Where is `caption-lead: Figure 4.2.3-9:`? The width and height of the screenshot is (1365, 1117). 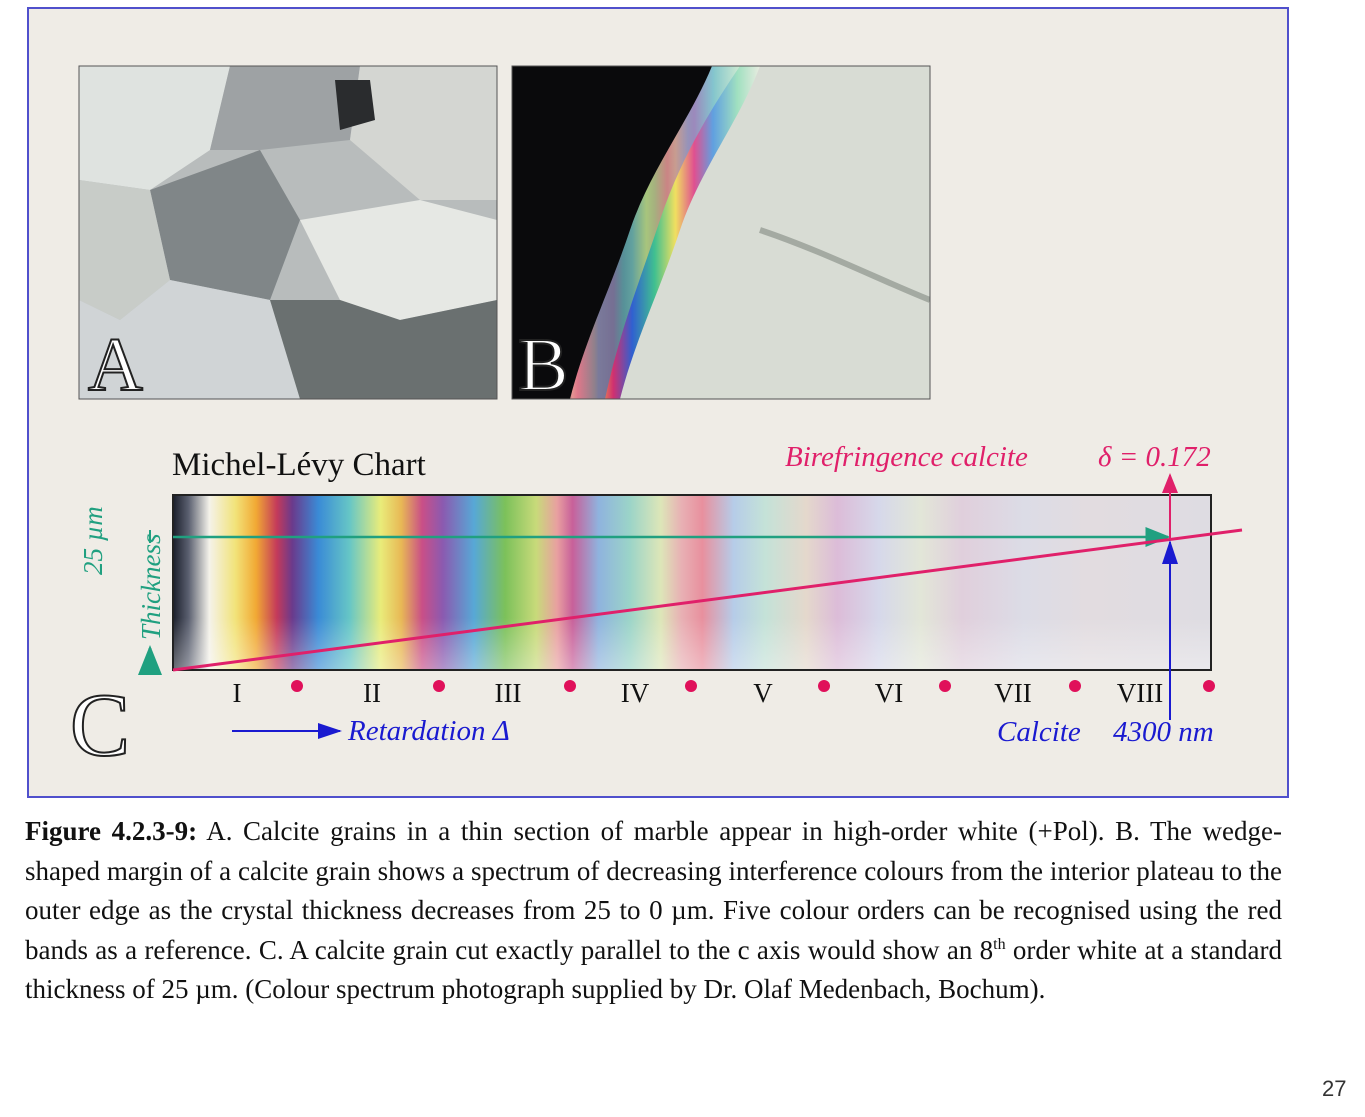
caption-lead: Figure 4.2.3-9: is located at coordinates (111, 831).